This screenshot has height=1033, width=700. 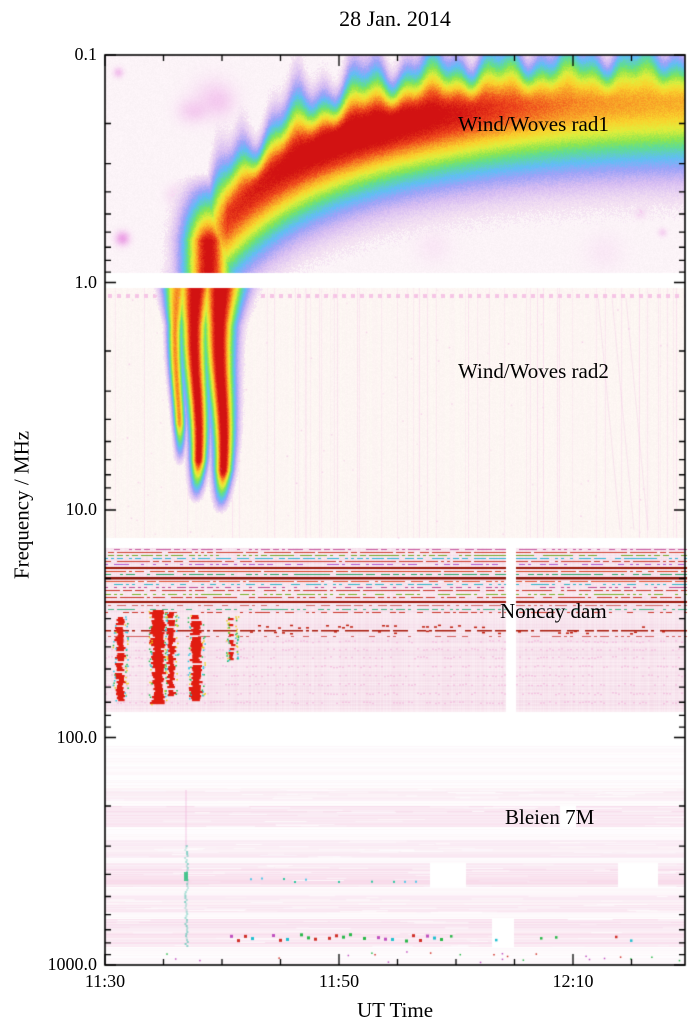 What do you see at coordinates (395, 18) in the screenshot?
I see `figure-title: 28 Jan. 2014` at bounding box center [395, 18].